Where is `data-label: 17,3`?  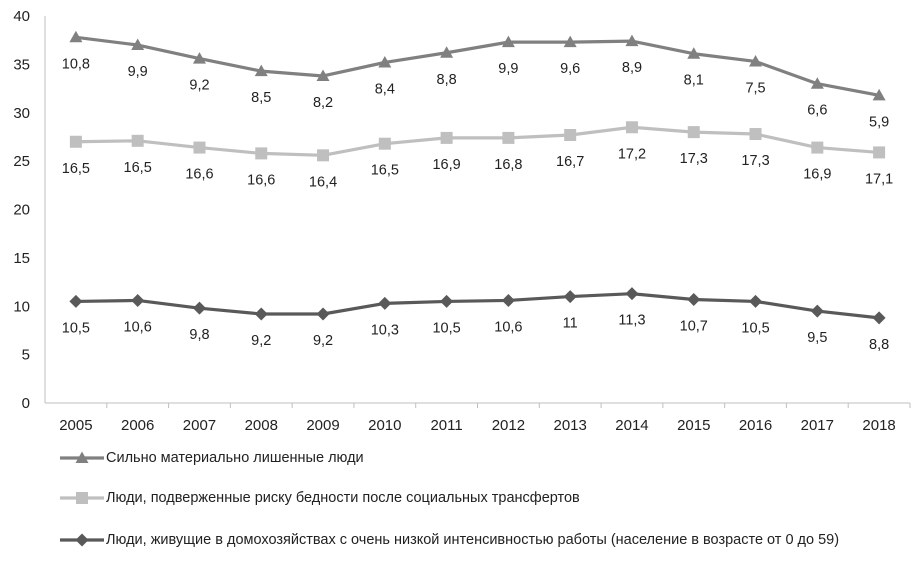 data-label: 17,3 is located at coordinates (755, 161).